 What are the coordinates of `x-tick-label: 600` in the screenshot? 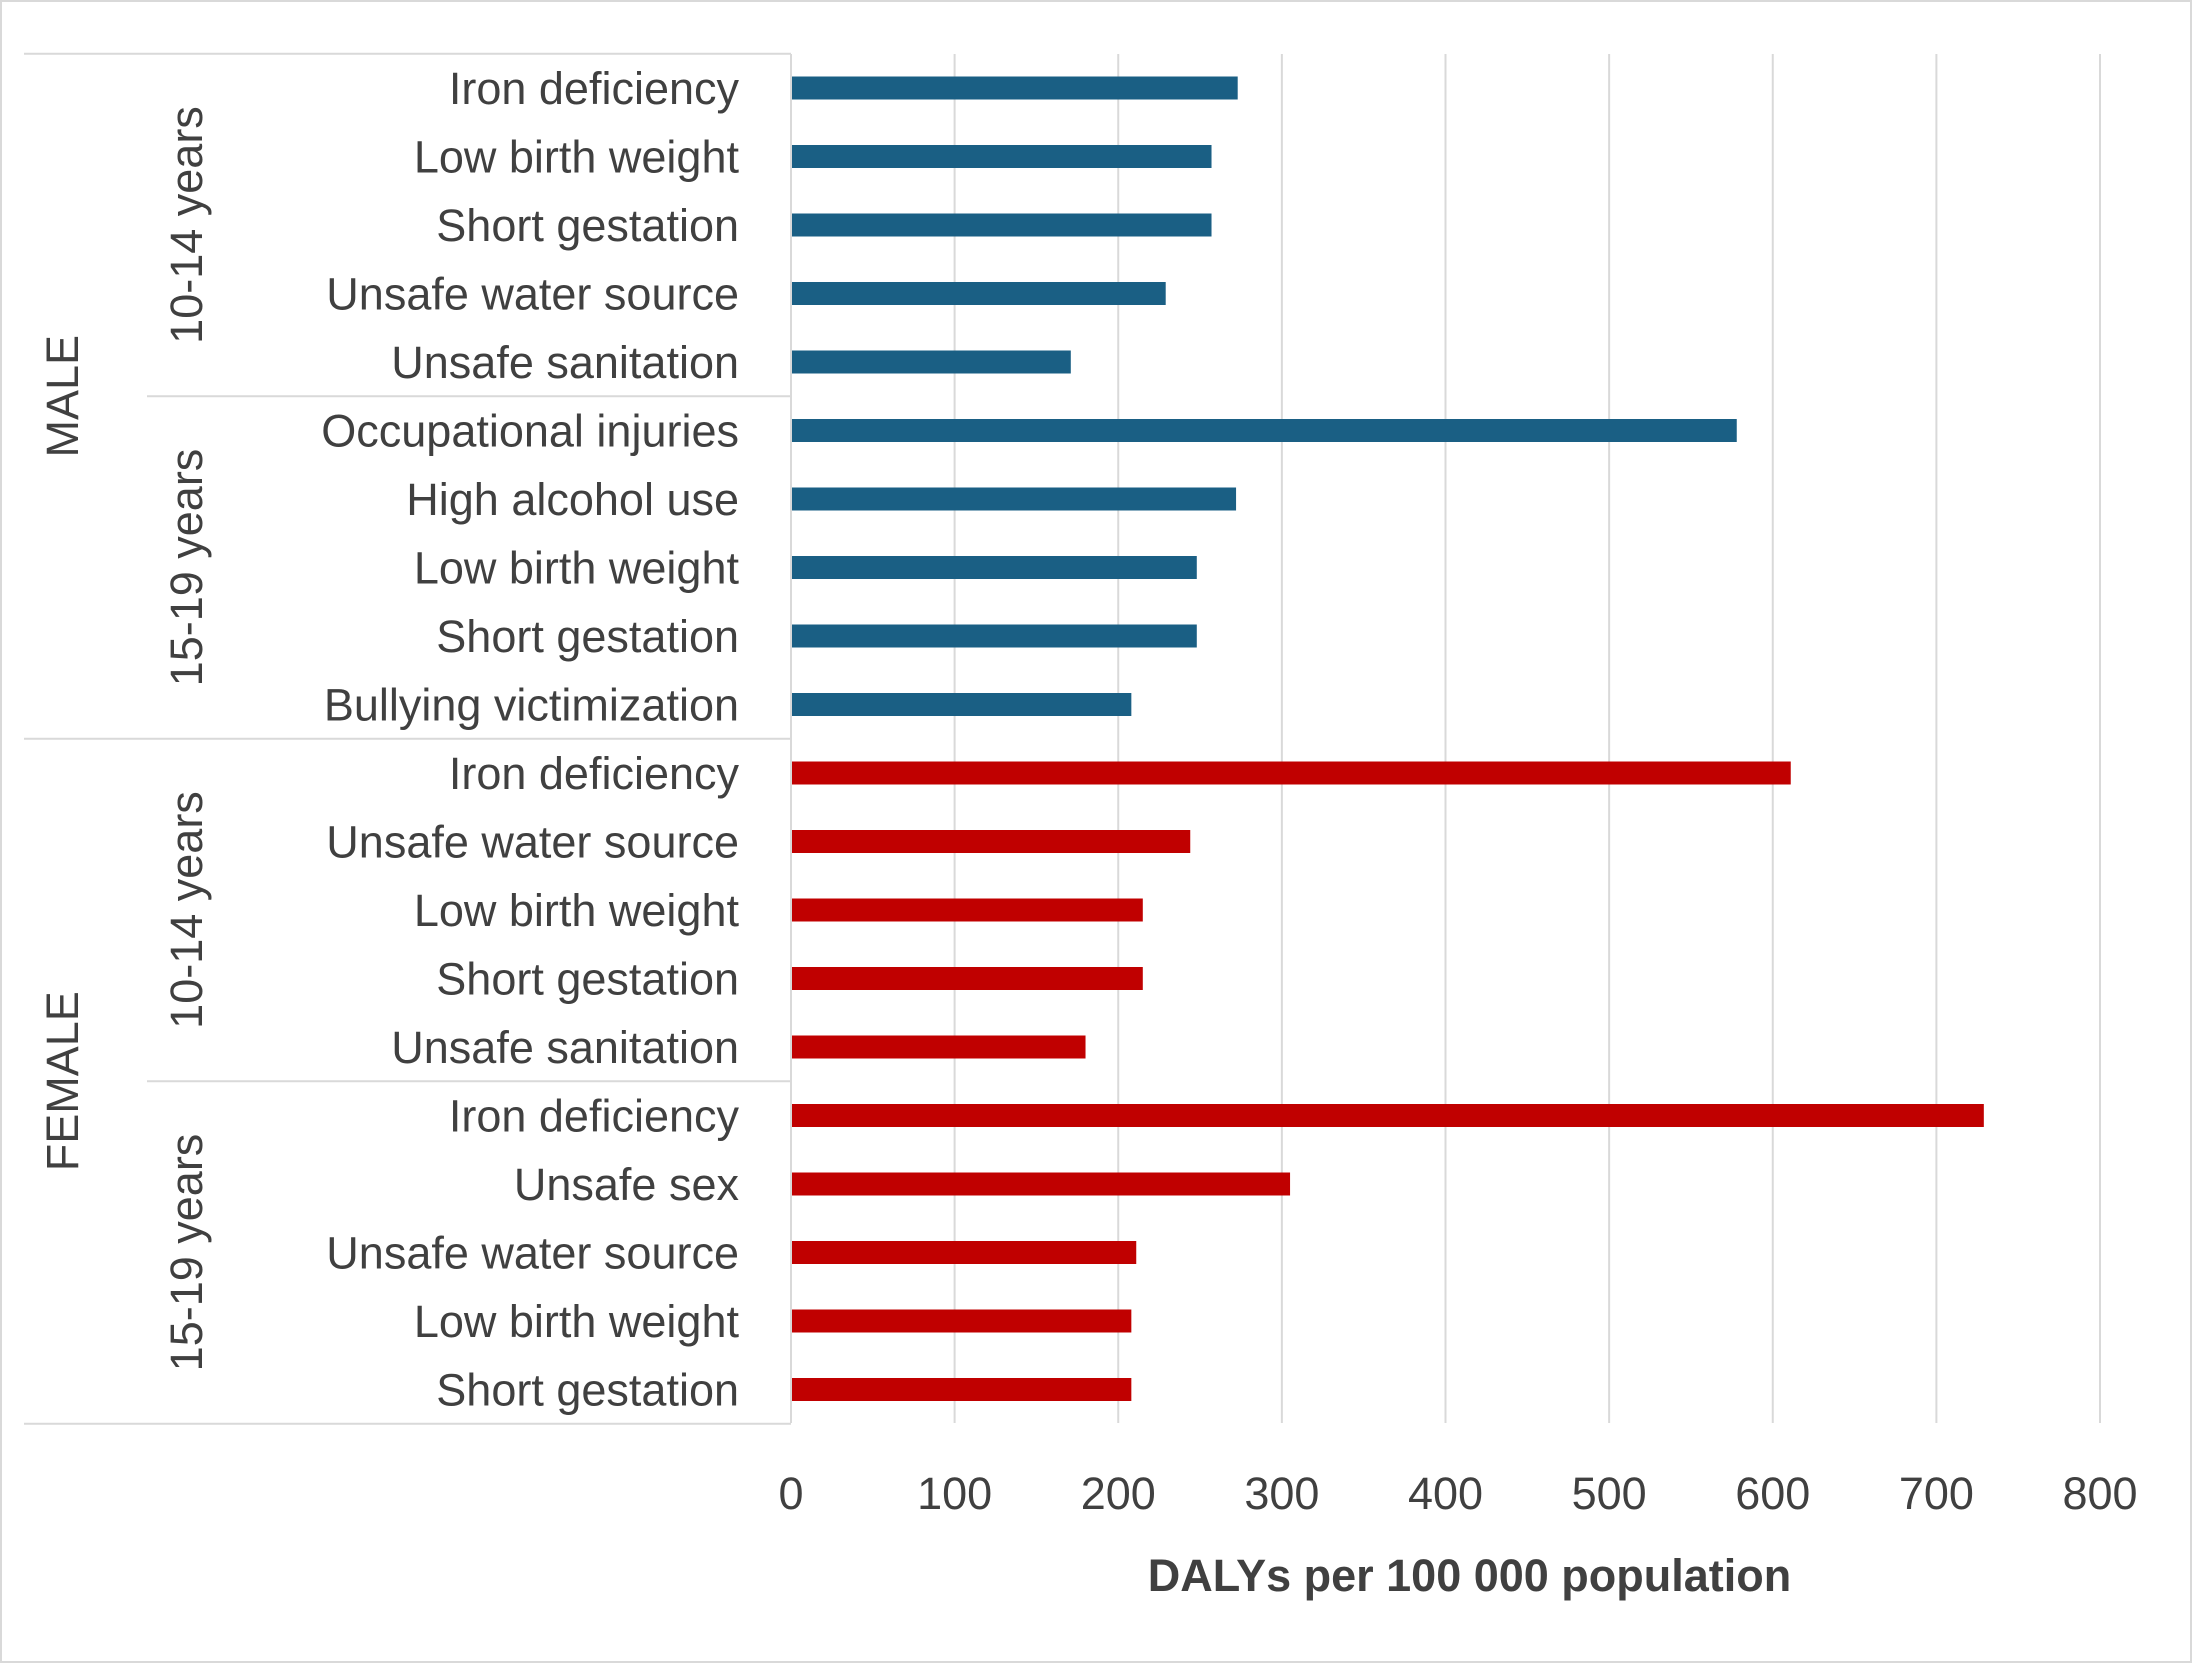 It's located at (1772, 1493).